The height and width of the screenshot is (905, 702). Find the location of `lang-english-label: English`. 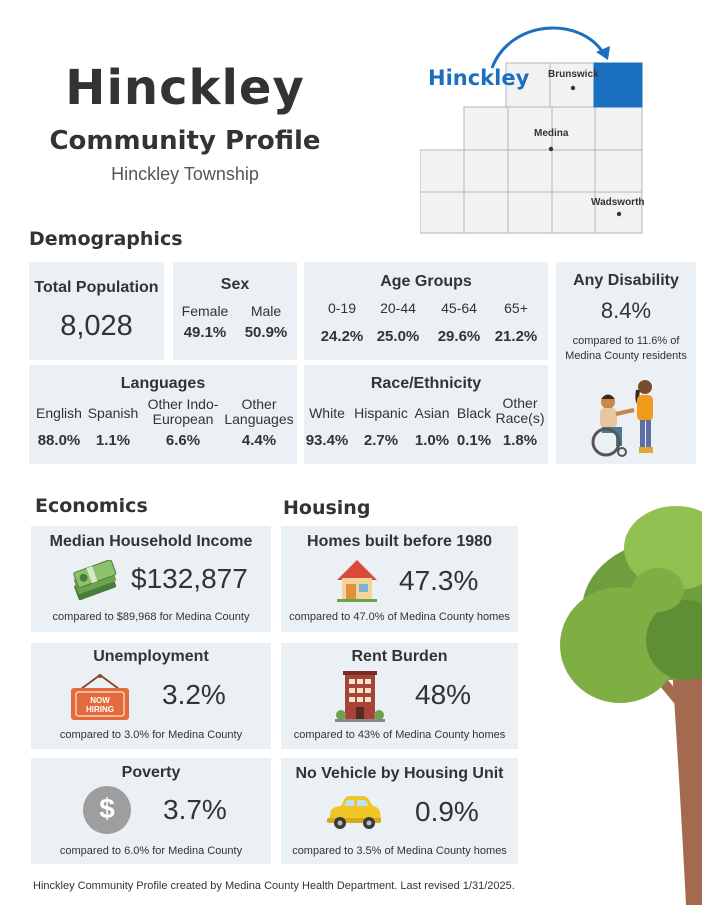

lang-english-label: English is located at coordinates (59, 413).